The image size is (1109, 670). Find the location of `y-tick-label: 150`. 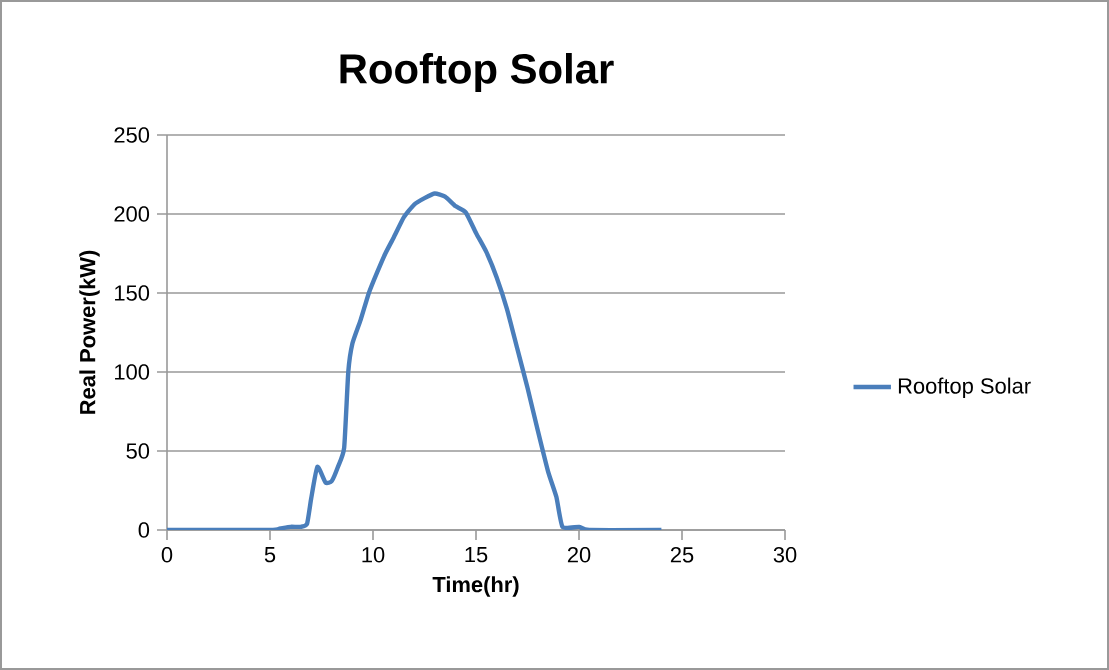

y-tick-label: 150 is located at coordinates (132, 293).